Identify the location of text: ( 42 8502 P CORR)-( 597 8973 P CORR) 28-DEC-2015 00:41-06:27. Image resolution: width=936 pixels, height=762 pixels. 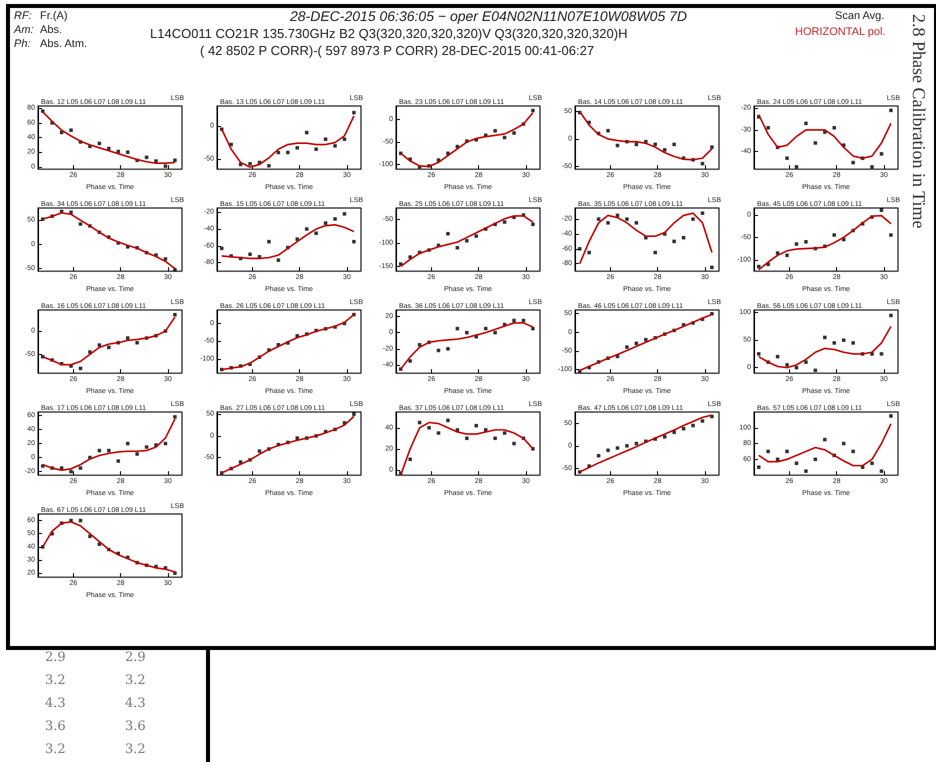
(397, 50).